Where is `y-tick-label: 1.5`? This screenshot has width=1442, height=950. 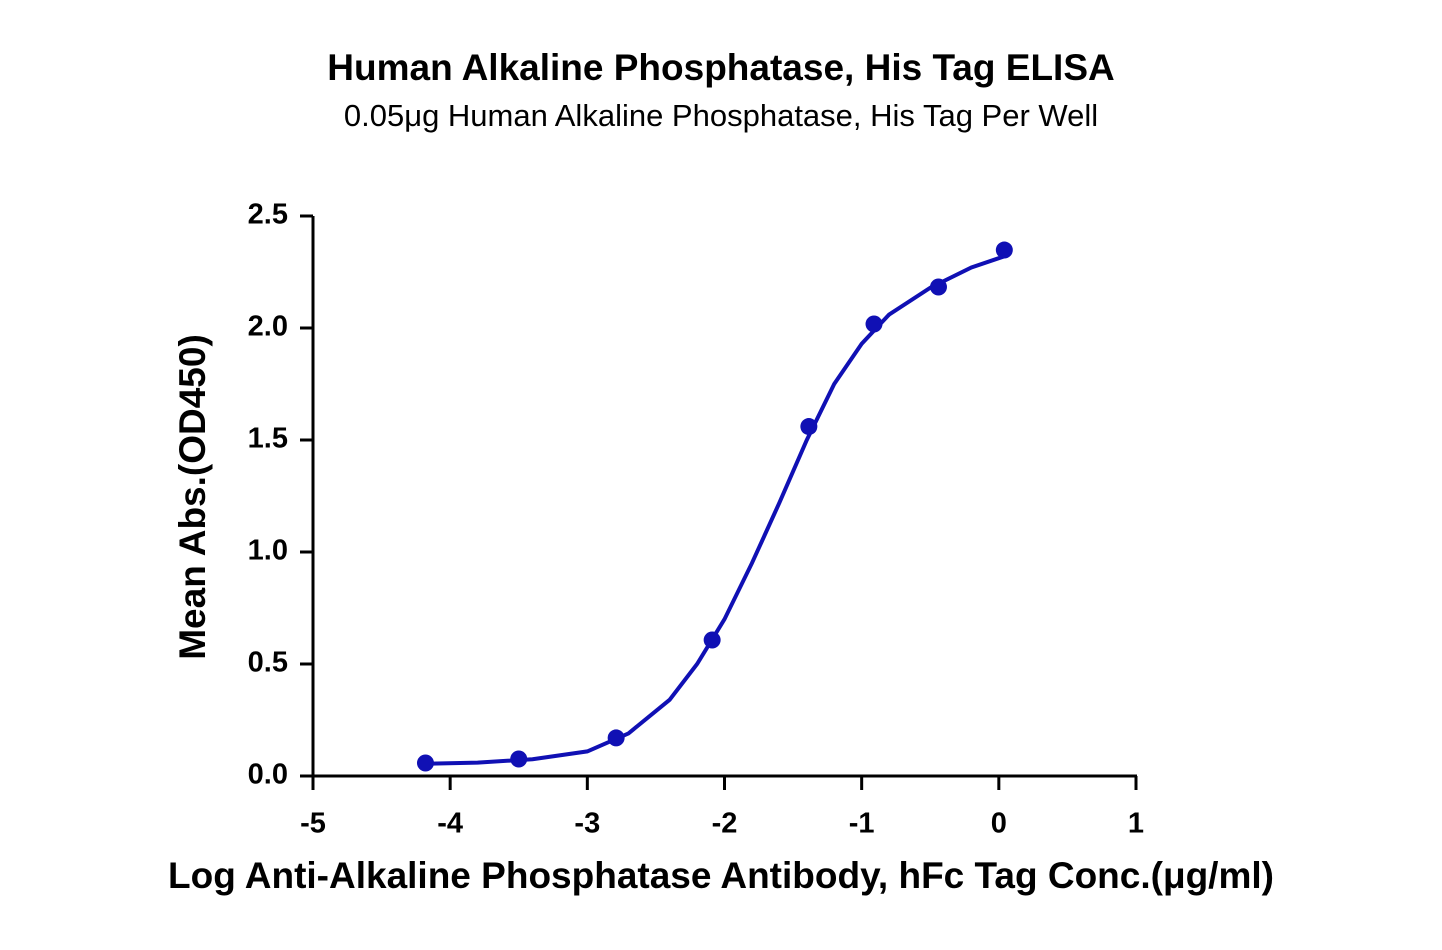
y-tick-label: 1.5 is located at coordinates (268, 439).